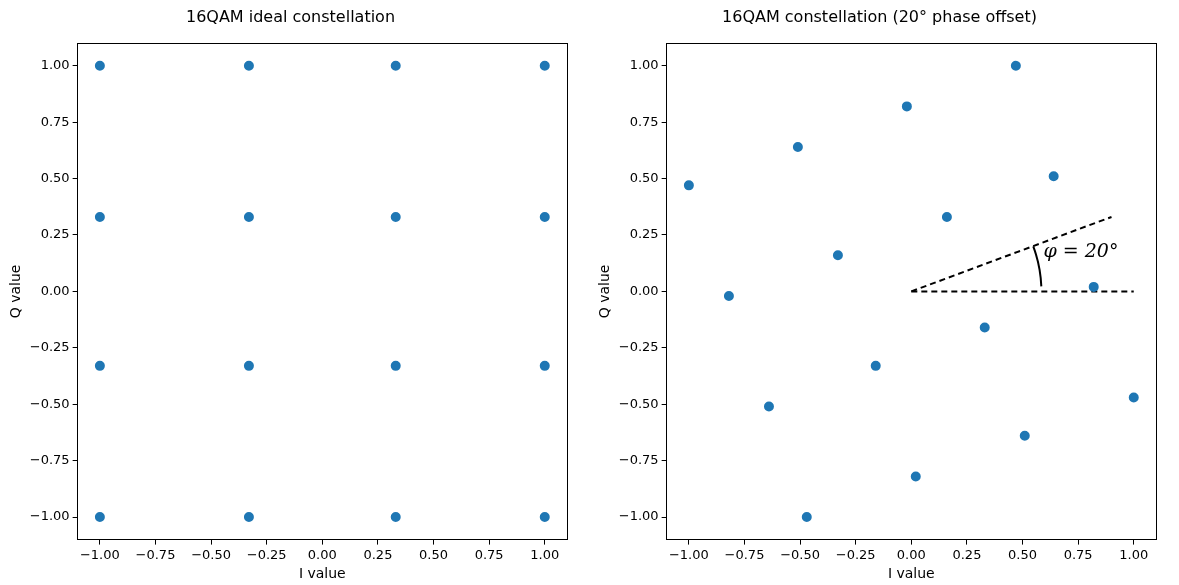 The height and width of the screenshot is (585, 1179). What do you see at coordinates (290, 16) in the screenshot?
I see `chart-title: 16QAM ideal constellation` at bounding box center [290, 16].